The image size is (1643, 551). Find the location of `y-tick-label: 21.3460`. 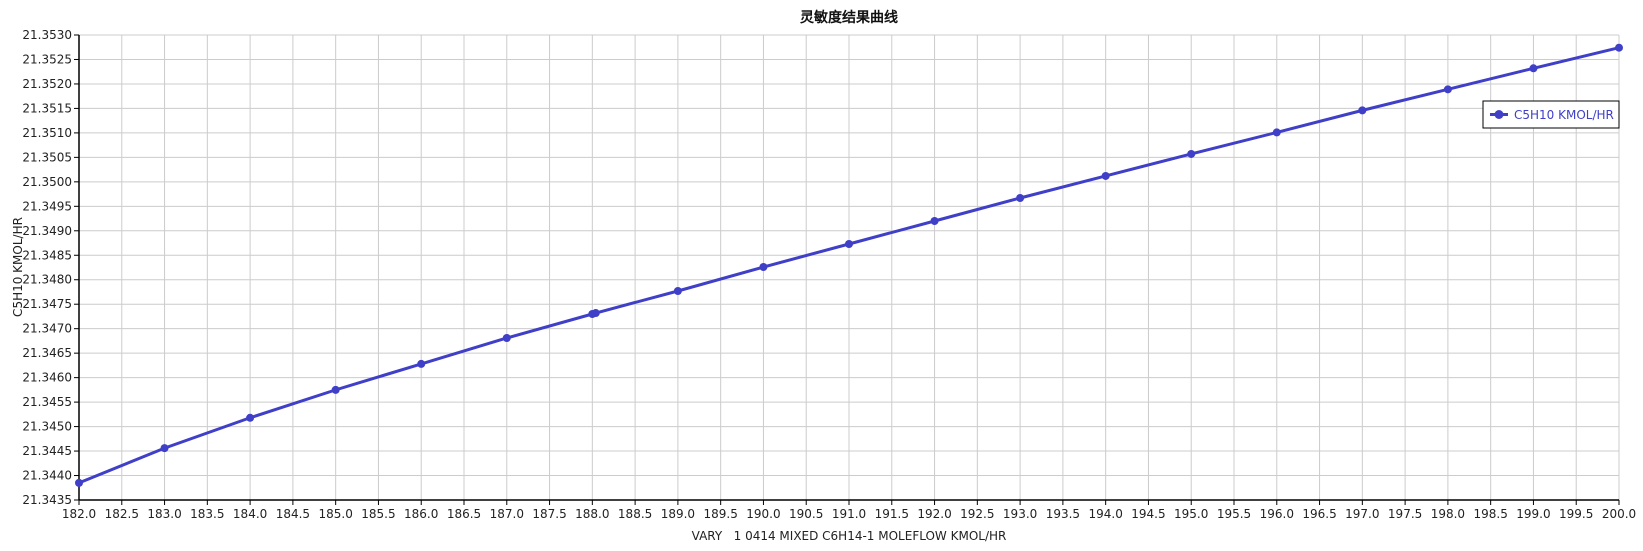

y-tick-label: 21.3460 is located at coordinates (47, 378).